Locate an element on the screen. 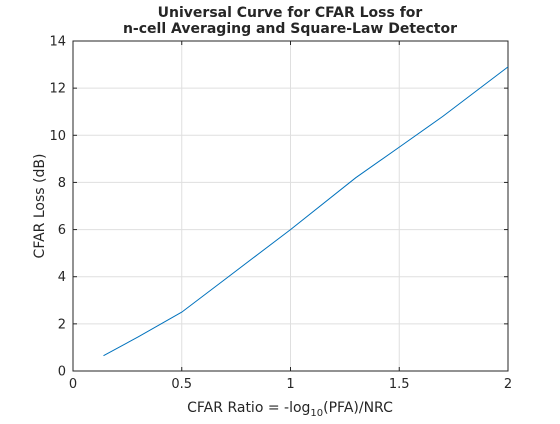 This screenshot has width=560, height=424. x-tick-label: 0.5 is located at coordinates (181, 384).